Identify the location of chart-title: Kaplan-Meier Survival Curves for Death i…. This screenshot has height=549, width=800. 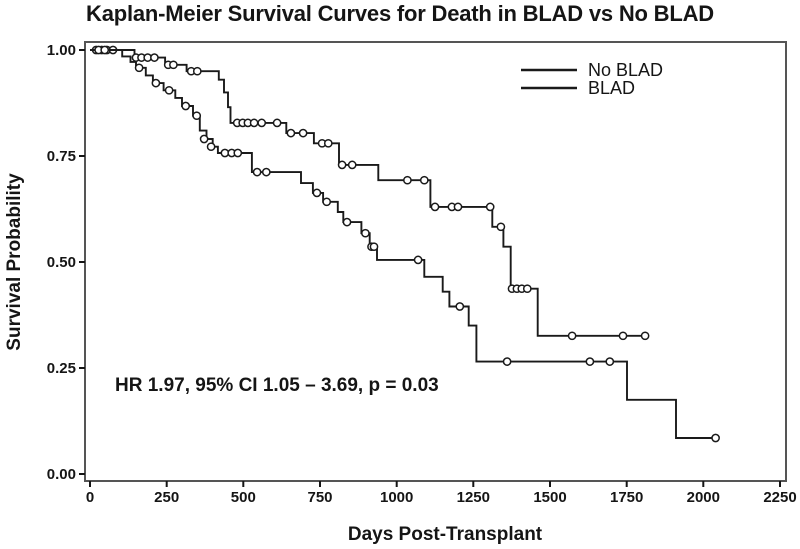
(400, 13).